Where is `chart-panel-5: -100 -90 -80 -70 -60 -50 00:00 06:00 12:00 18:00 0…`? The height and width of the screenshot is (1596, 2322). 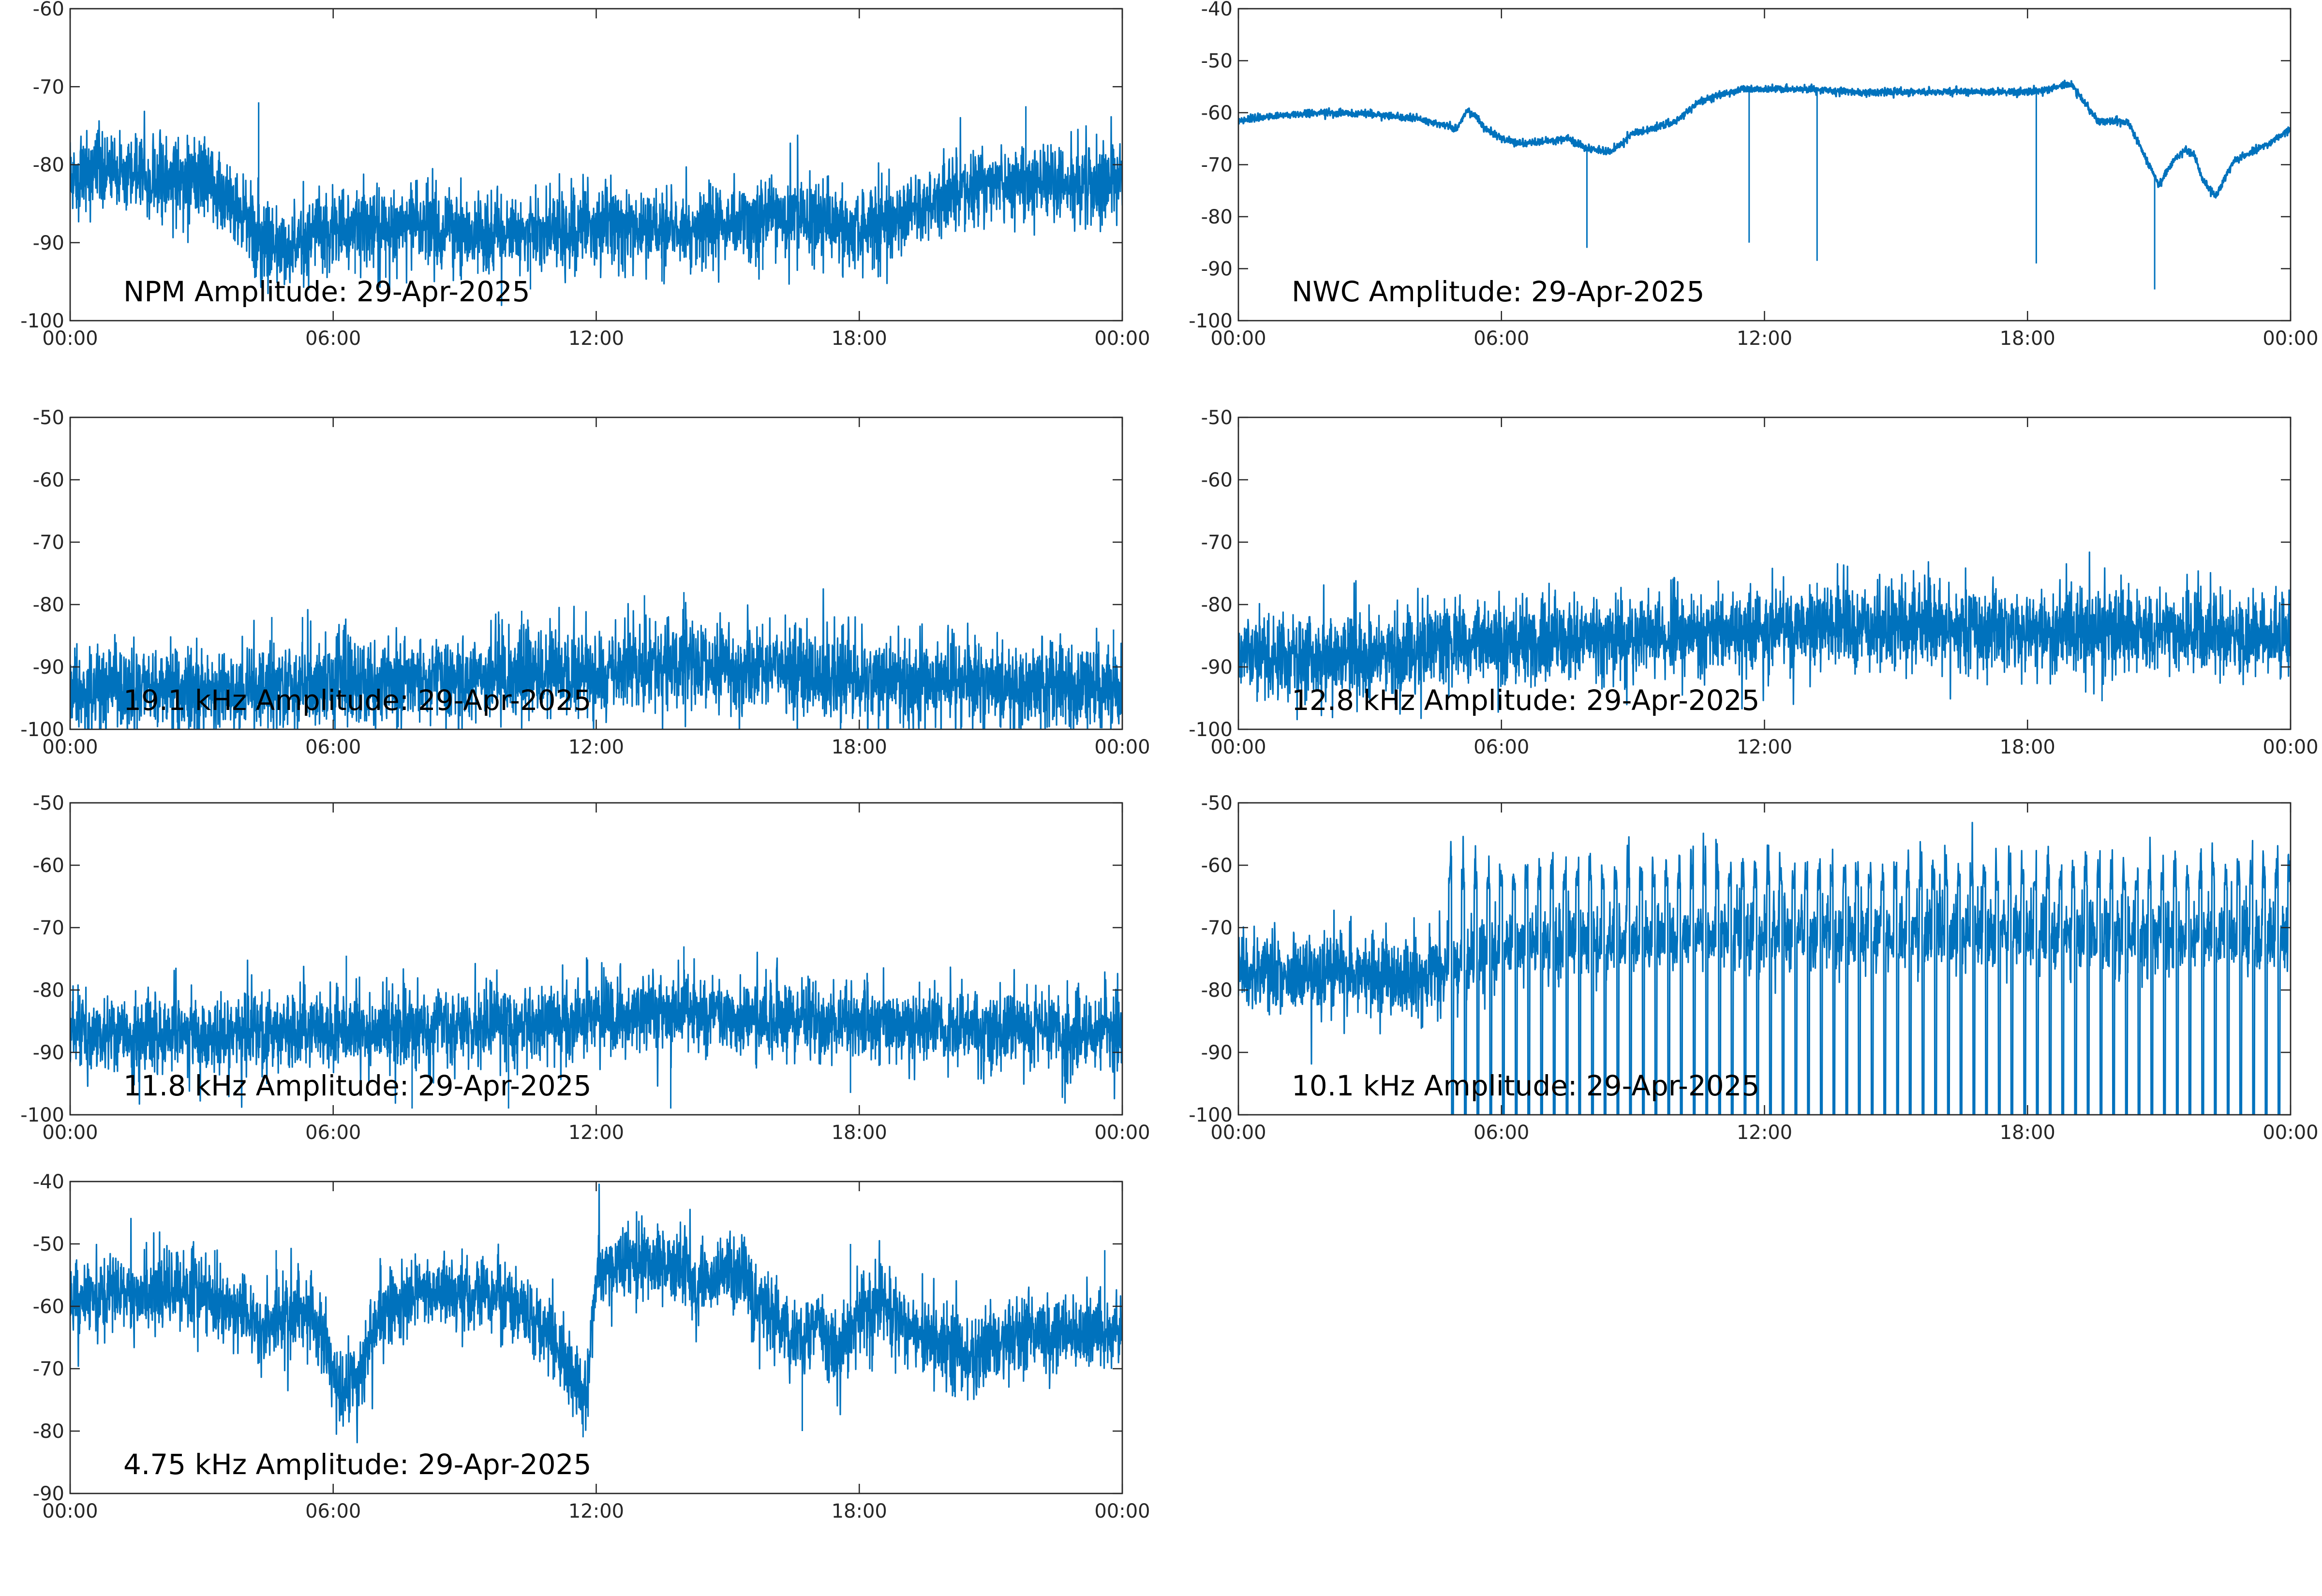
chart-panel-5: -100 -90 -80 -70 -60 -50 00:00 06:00 12:00 18:00 0… is located at coordinates (585, 968).